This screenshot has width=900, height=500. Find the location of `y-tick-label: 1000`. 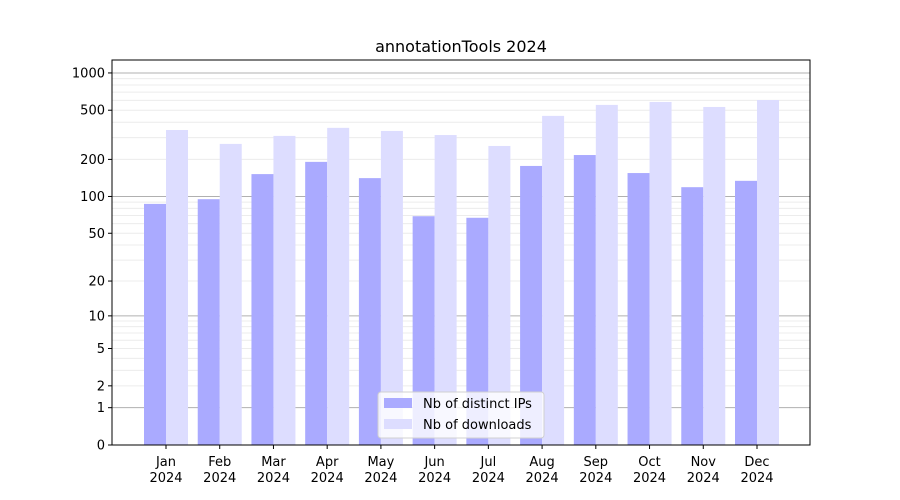

y-tick-label: 1000 is located at coordinates (88, 73).